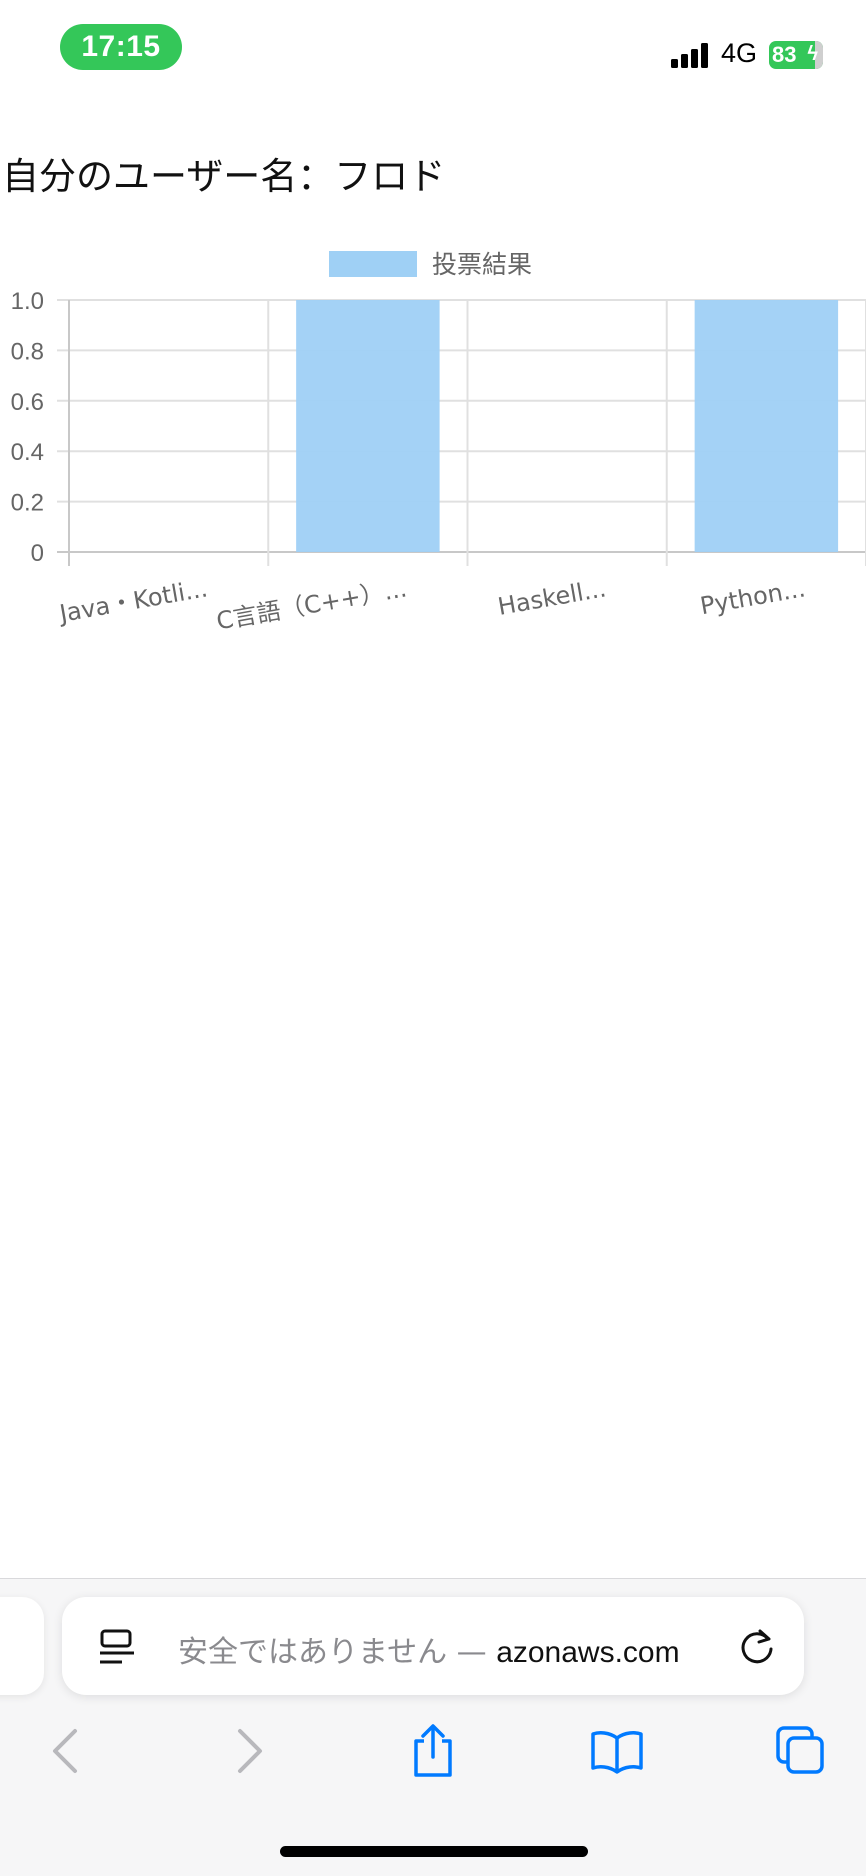 The image size is (866, 1876). Describe the element at coordinates (337, 1652) in the screenshot. I see `insecure-label: 安全ではありません —` at that location.